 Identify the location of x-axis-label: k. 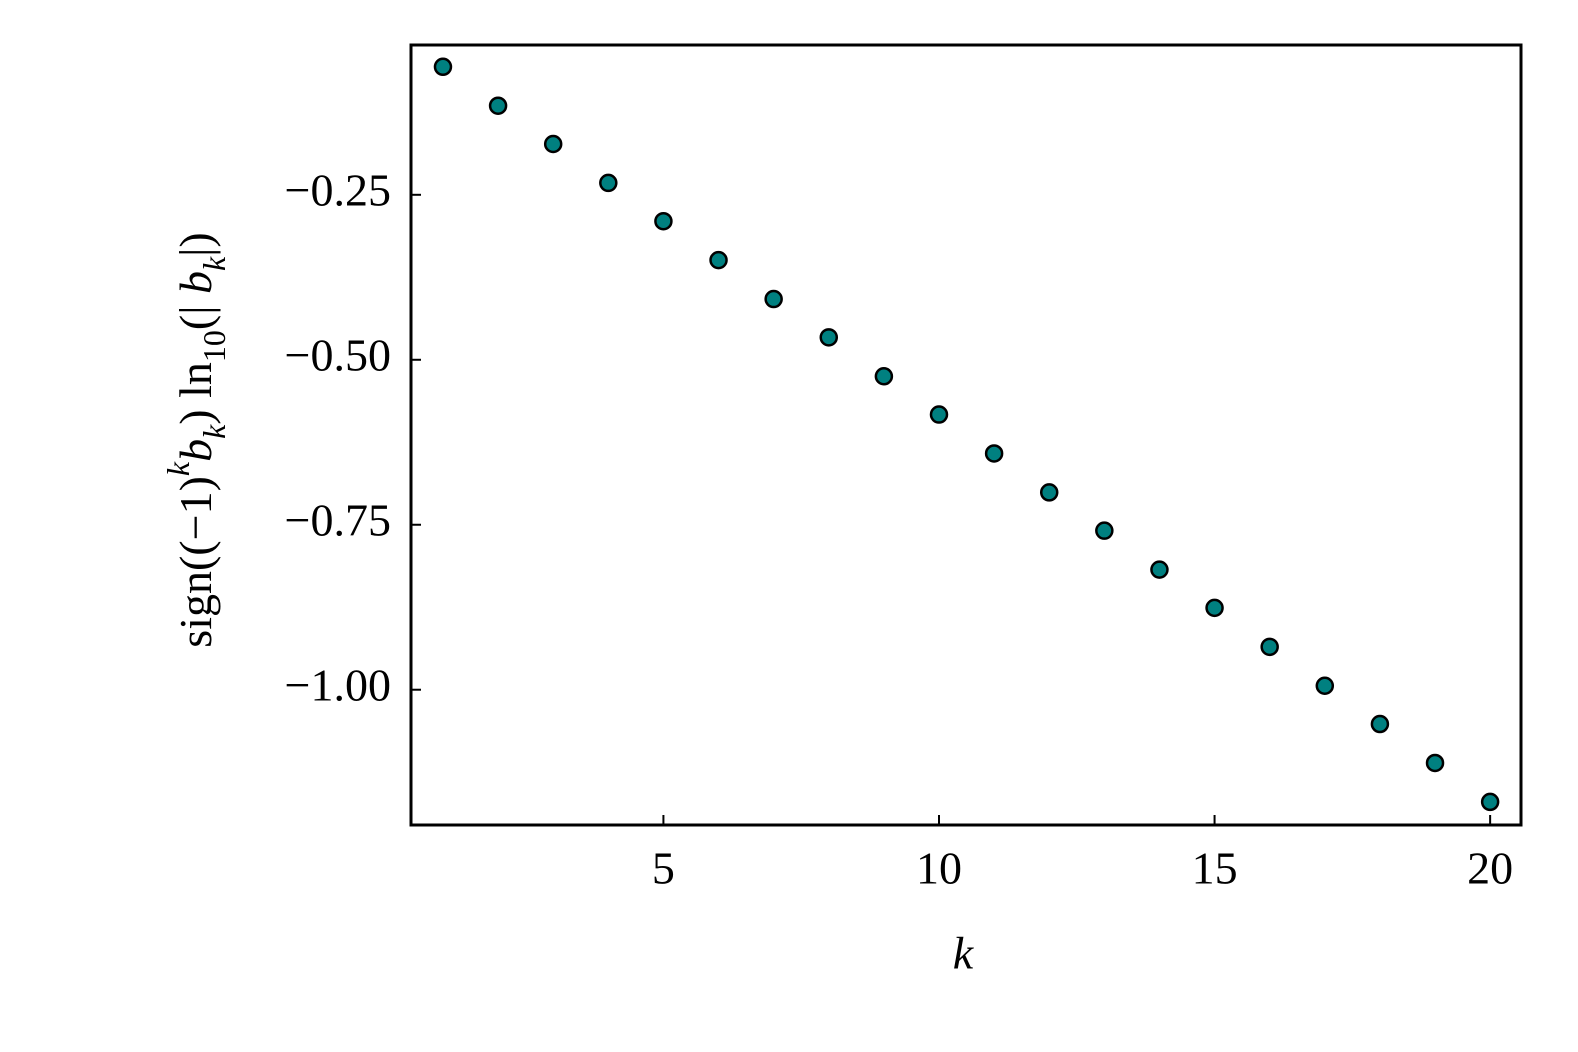
(964, 953).